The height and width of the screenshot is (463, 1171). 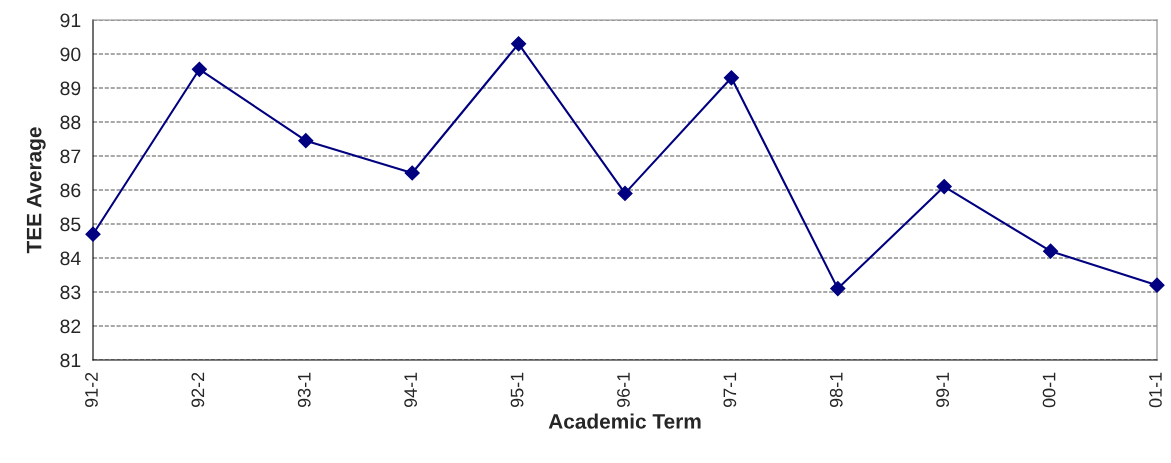 I want to click on y-axis-title: TEE Average, so click(x=36, y=190).